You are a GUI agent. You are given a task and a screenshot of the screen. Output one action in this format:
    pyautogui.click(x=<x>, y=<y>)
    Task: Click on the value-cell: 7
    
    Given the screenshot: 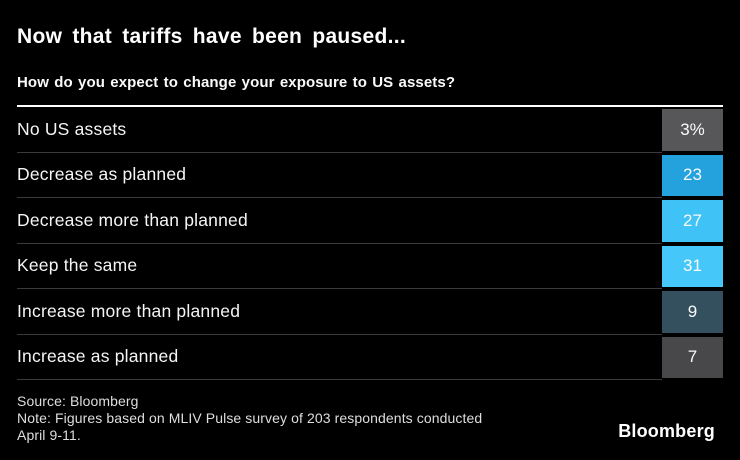 What is the action you would take?
    pyautogui.click(x=692, y=357)
    